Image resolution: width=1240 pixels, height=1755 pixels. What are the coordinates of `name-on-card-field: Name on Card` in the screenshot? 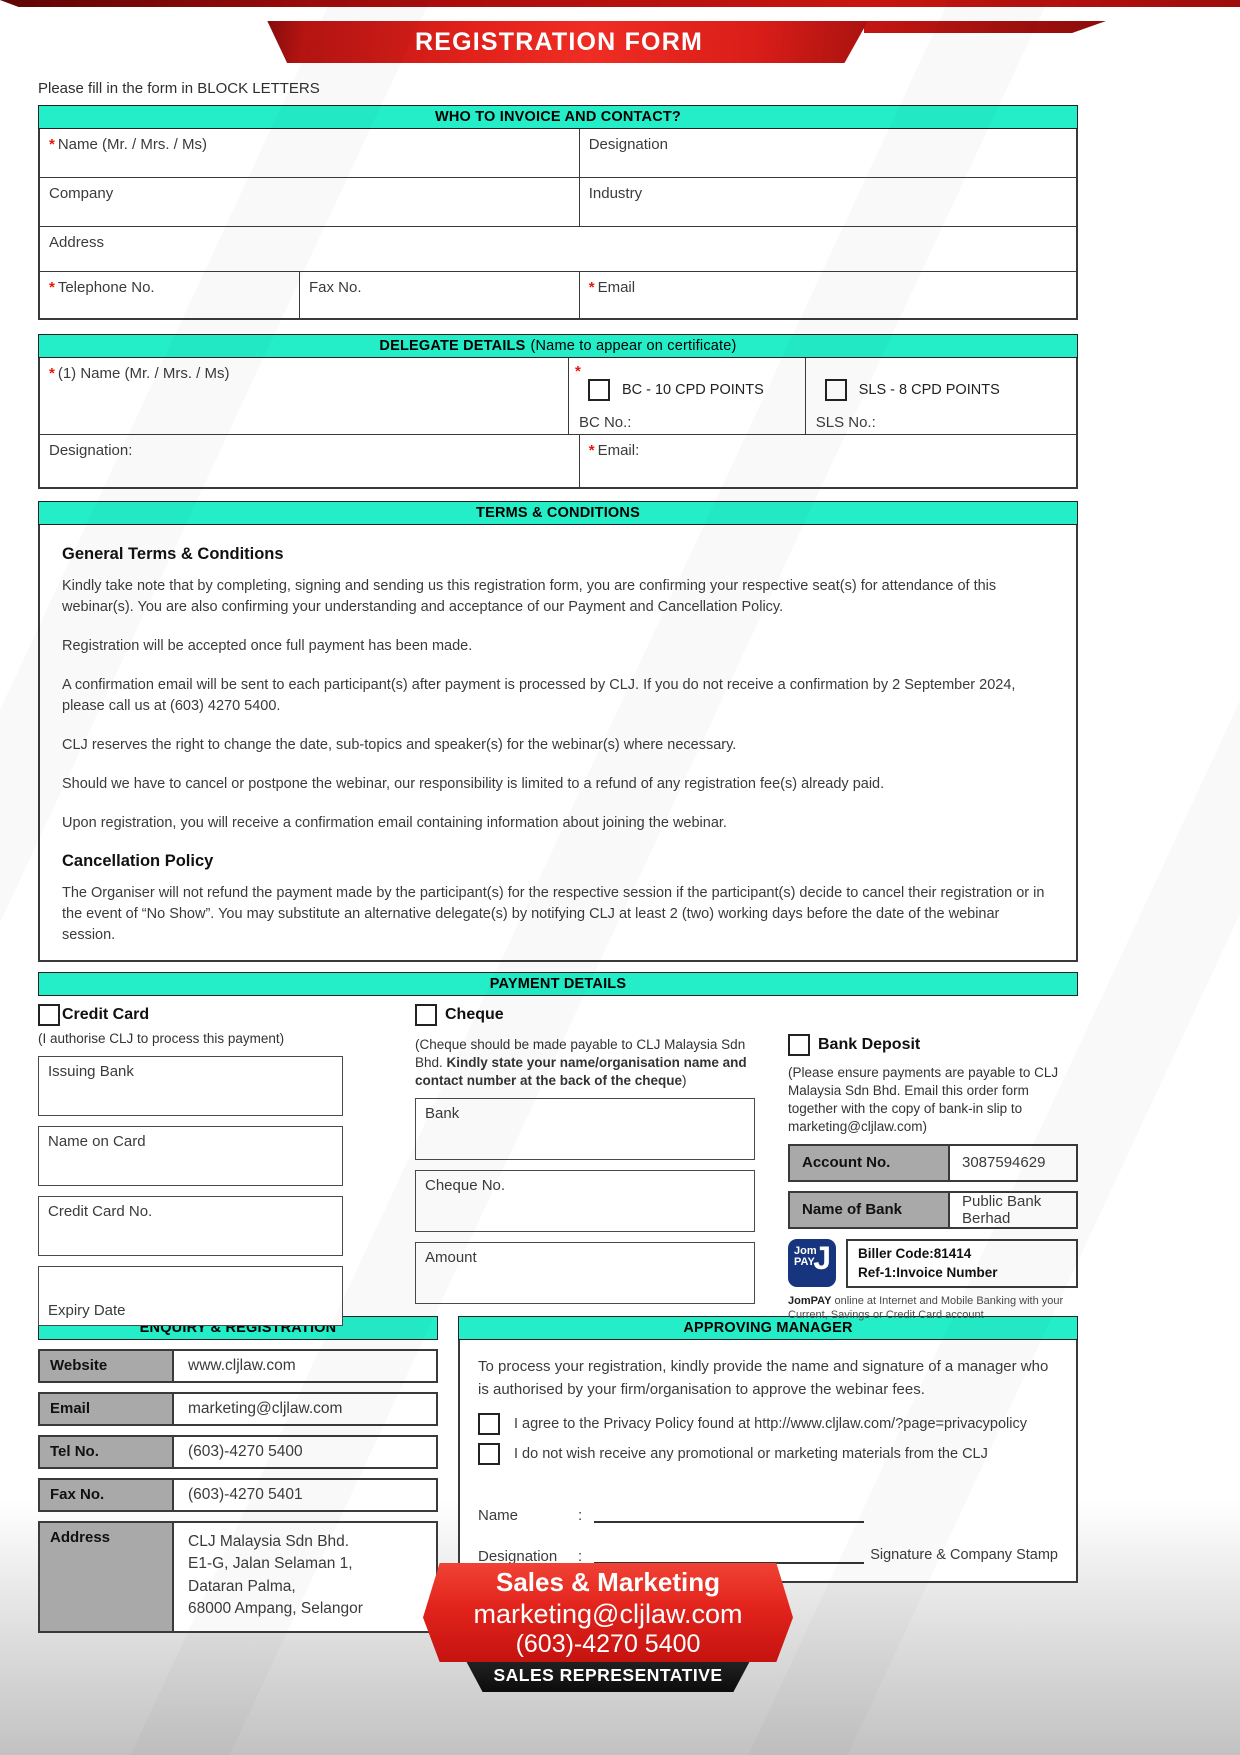 It's located at (190, 1155).